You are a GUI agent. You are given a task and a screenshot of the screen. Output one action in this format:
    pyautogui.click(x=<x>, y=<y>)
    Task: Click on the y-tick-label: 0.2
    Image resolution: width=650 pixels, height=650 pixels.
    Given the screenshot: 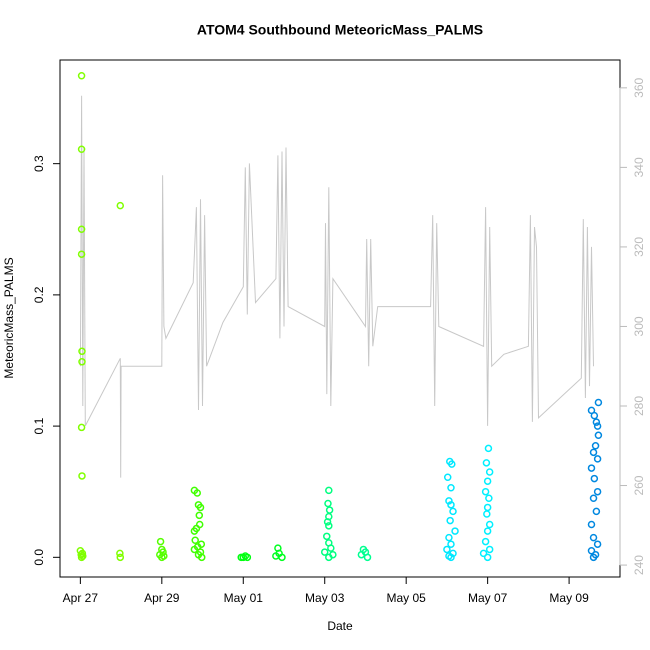 What is the action you would take?
    pyautogui.click(x=39, y=294)
    